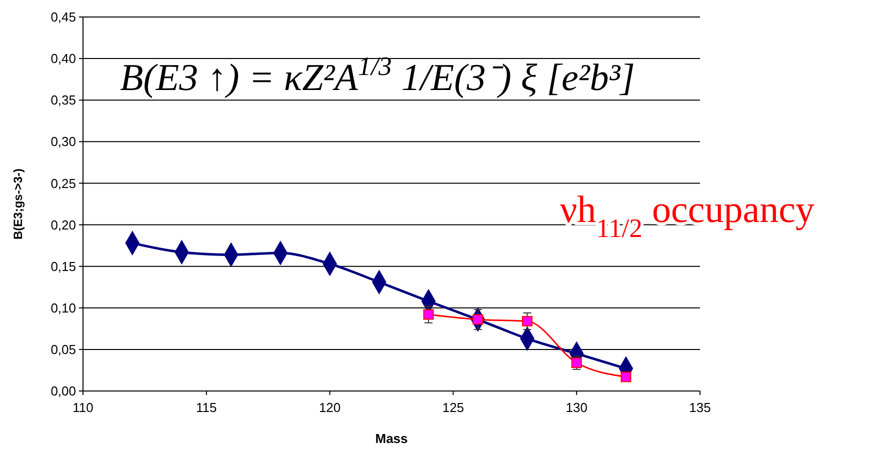 The image size is (884, 451). Describe the element at coordinates (63, 224) in the screenshot. I see `y-tick-label: 0,20` at that location.